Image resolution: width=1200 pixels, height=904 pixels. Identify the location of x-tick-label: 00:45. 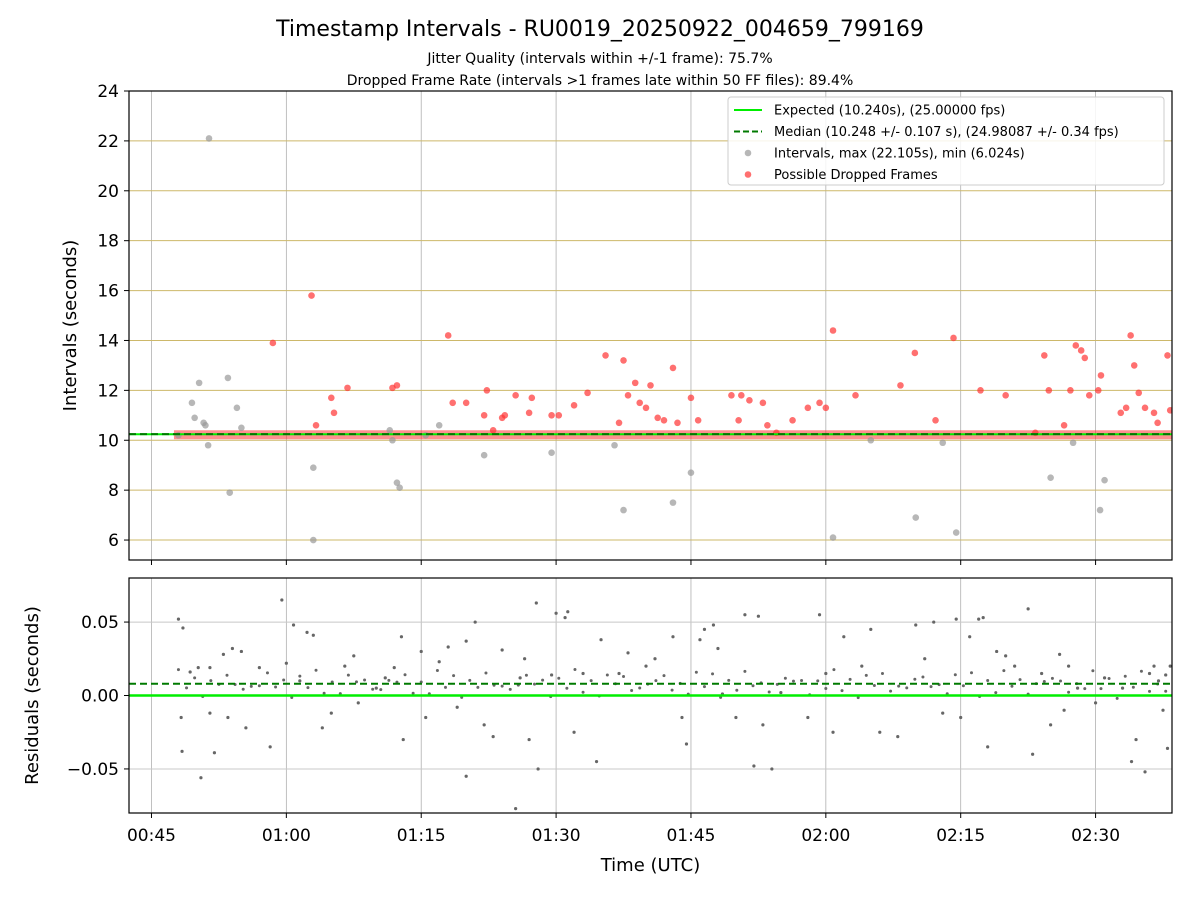
(151, 836).